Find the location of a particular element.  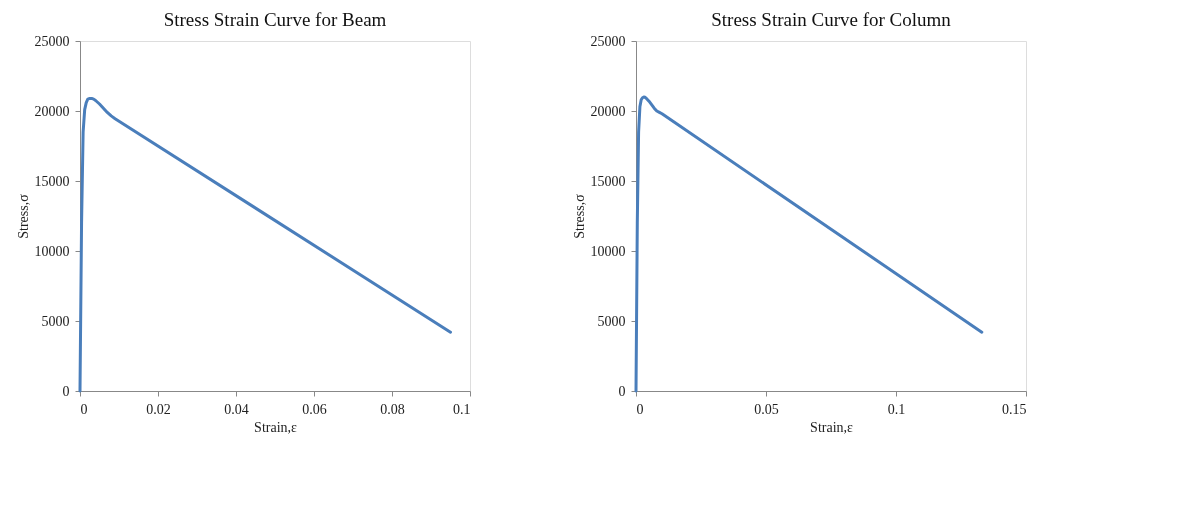

x-tick-label: 0.06 is located at coordinates (314, 409).